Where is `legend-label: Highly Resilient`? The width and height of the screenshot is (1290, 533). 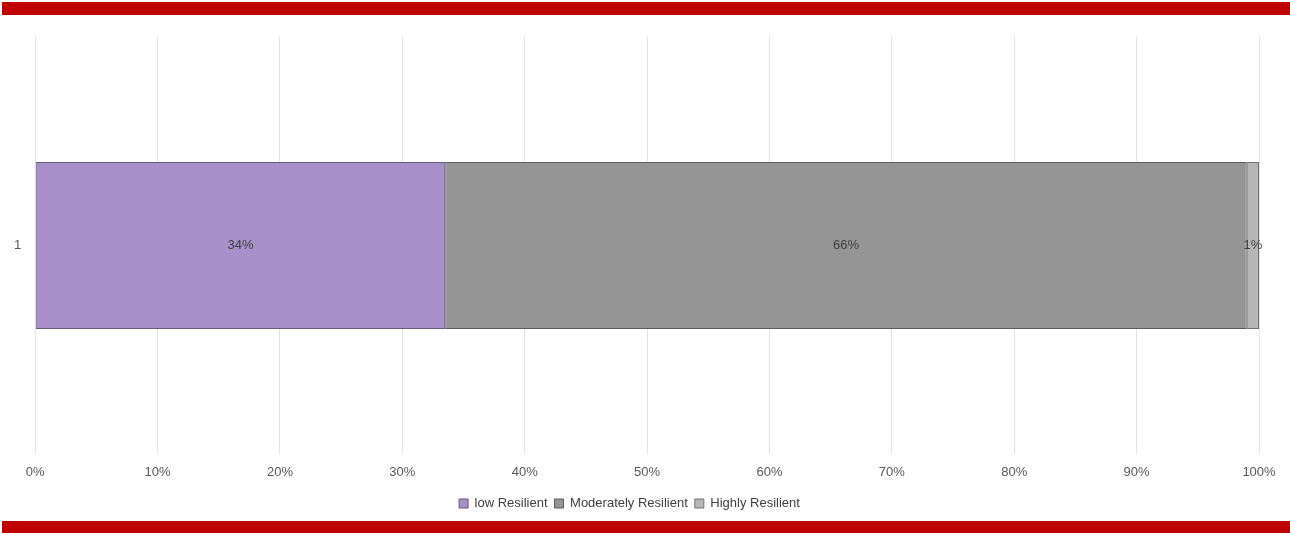
legend-label: Highly Resilient is located at coordinates (755, 503).